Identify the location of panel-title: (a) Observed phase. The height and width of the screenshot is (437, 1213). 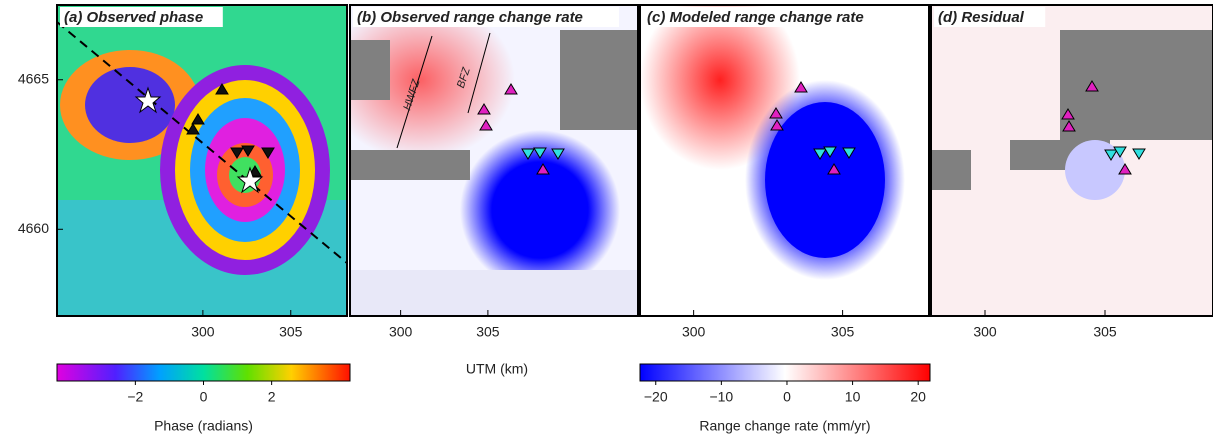
(133, 17).